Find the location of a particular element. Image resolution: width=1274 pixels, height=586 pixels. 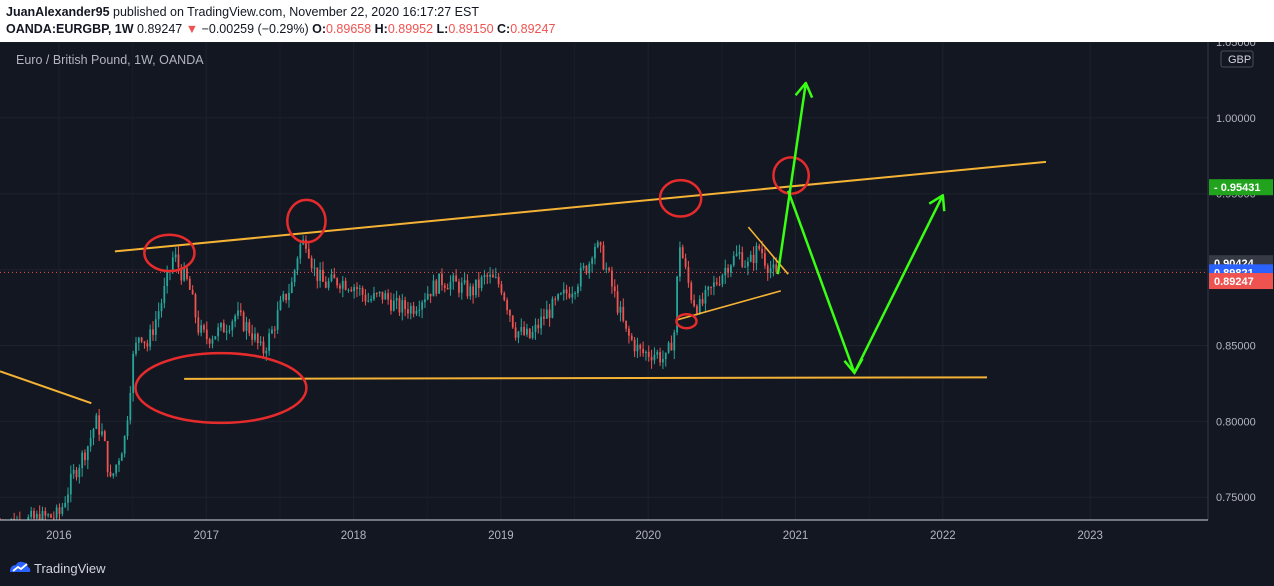

left-trendline is located at coordinates (46, 387).